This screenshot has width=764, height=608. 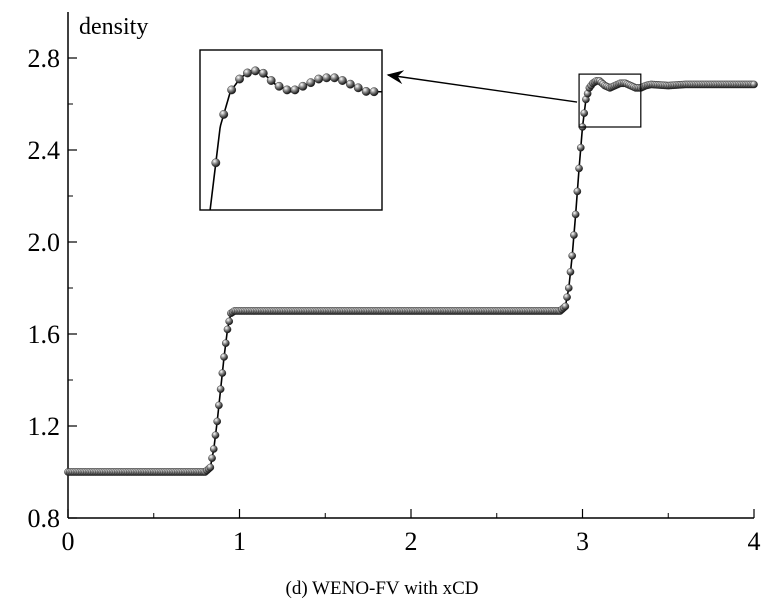 I want to click on zoom-arrow, so click(x=482, y=86).